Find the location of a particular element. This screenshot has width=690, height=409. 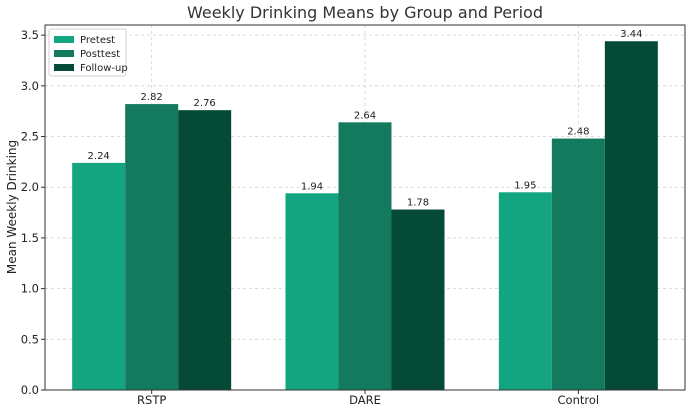

y-tick-label: 2.0 is located at coordinates (30, 187).